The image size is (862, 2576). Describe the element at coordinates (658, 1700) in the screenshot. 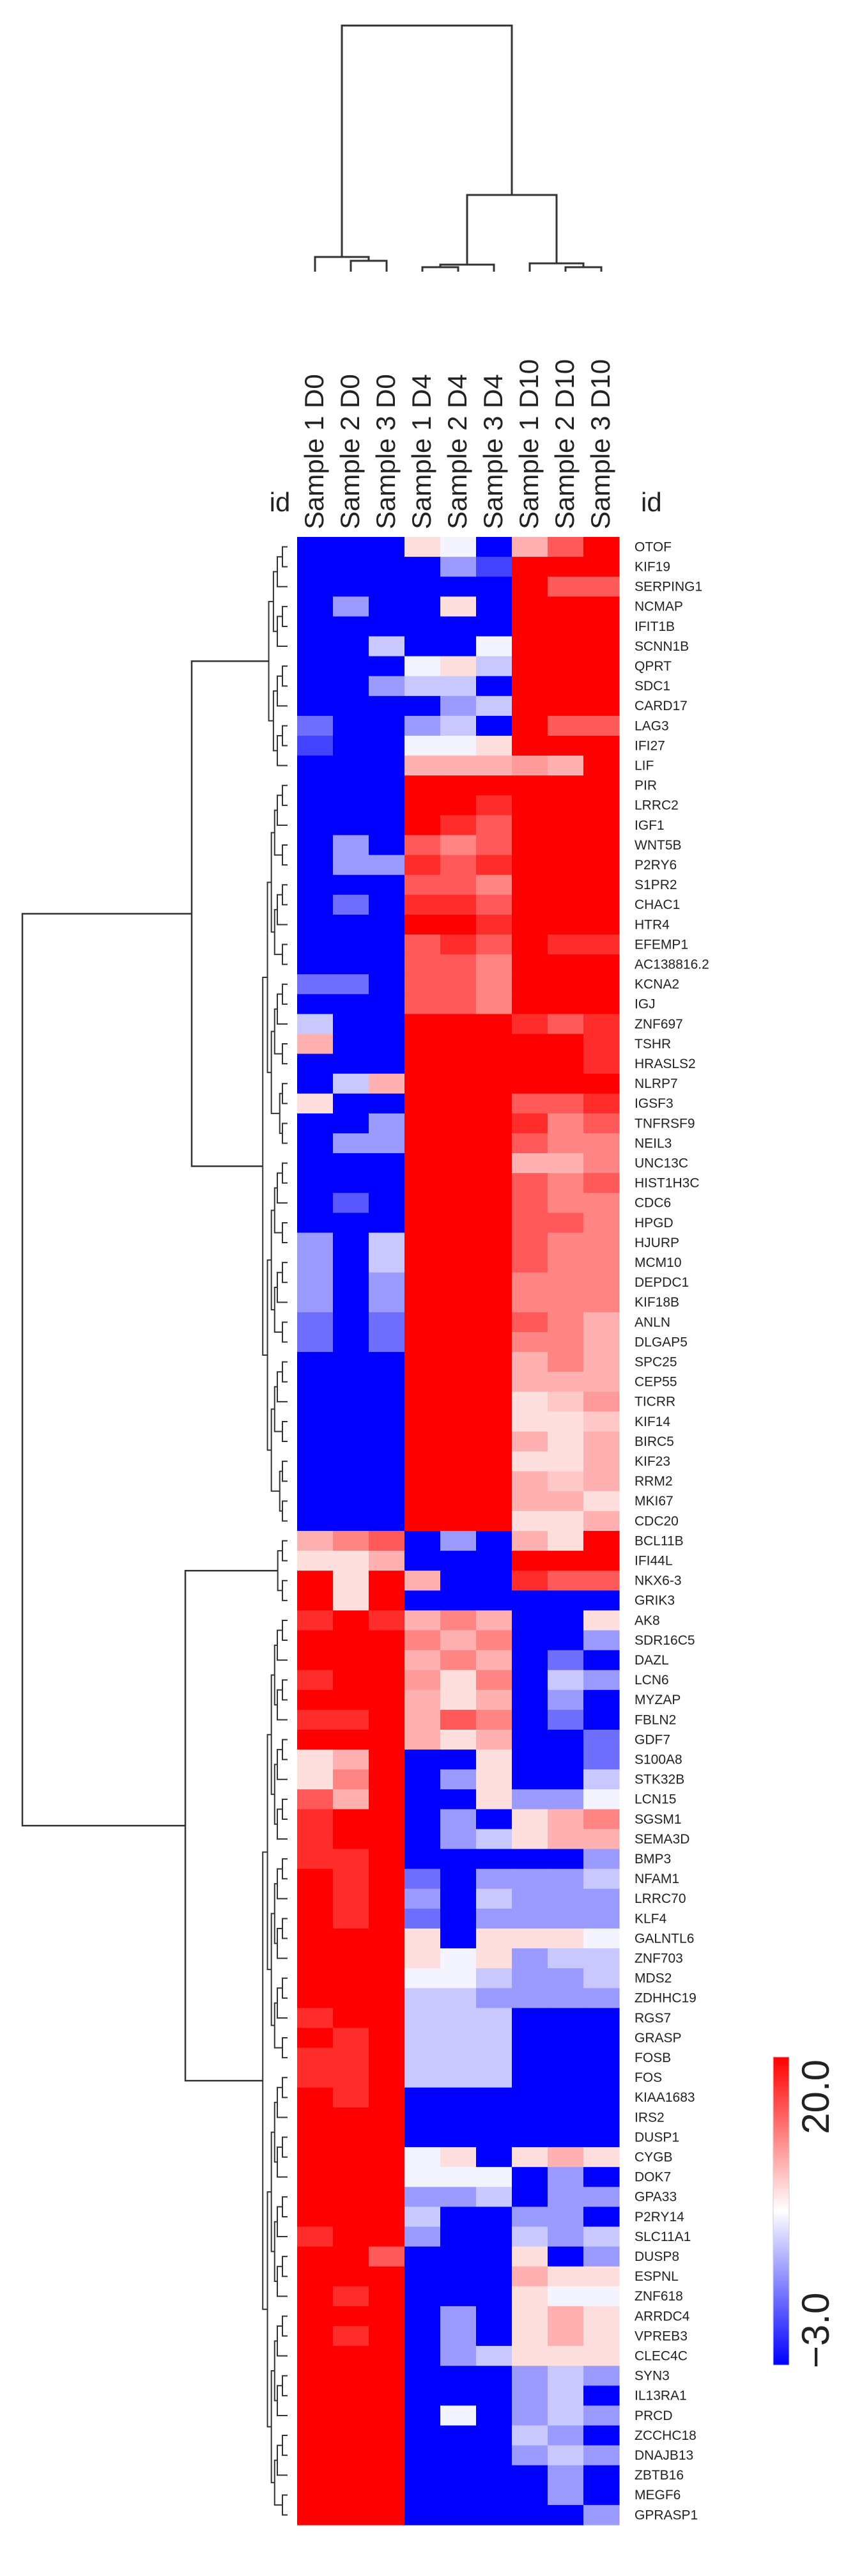

I see `row-label: MYZAP` at that location.